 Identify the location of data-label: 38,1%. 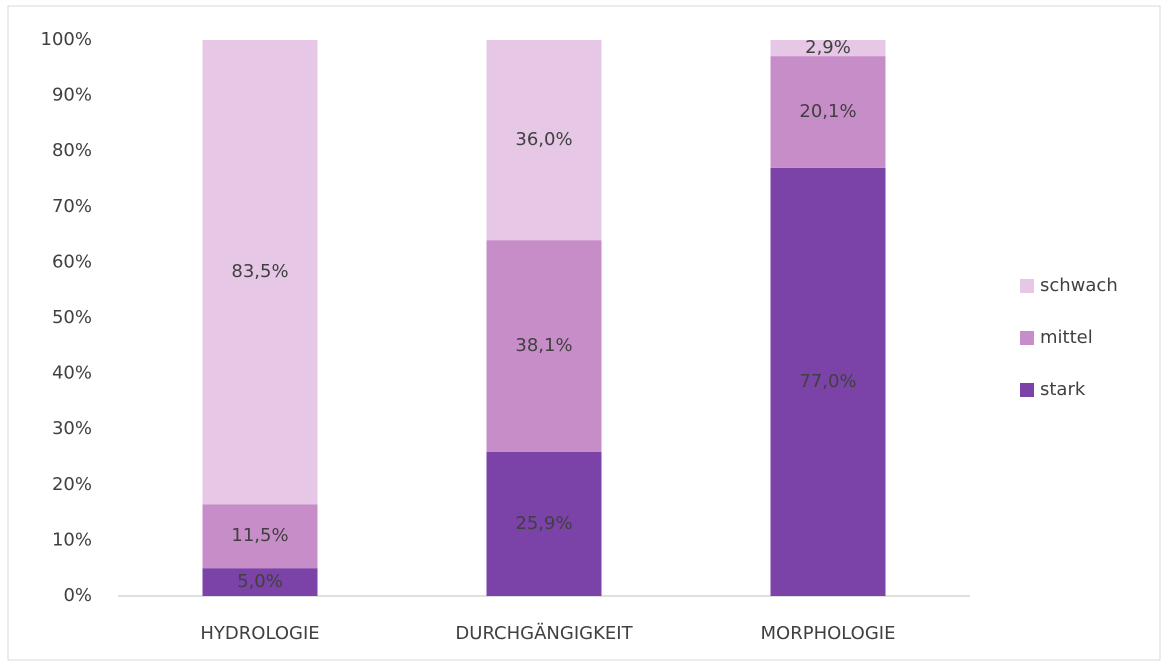
(543, 345).